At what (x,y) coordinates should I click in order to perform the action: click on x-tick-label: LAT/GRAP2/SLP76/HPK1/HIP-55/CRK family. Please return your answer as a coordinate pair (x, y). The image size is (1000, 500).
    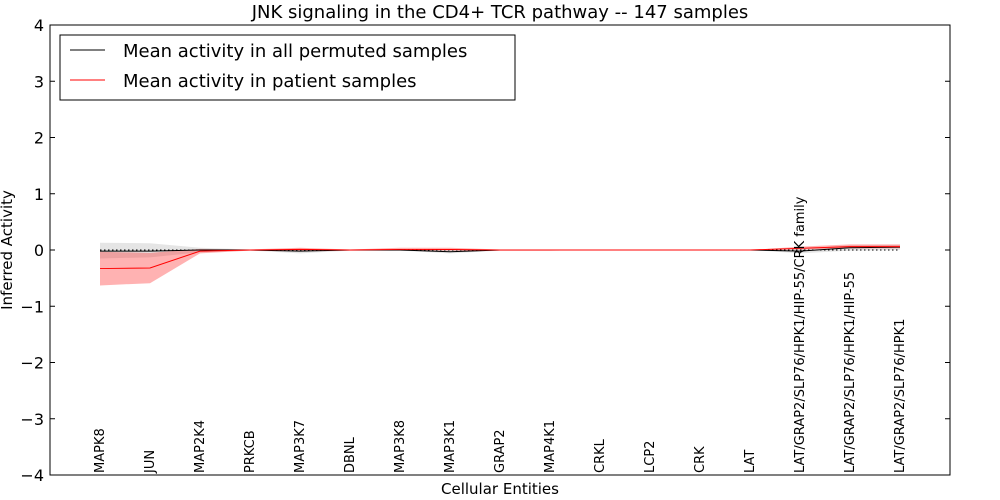
    Looking at the image, I should click on (800, 334).